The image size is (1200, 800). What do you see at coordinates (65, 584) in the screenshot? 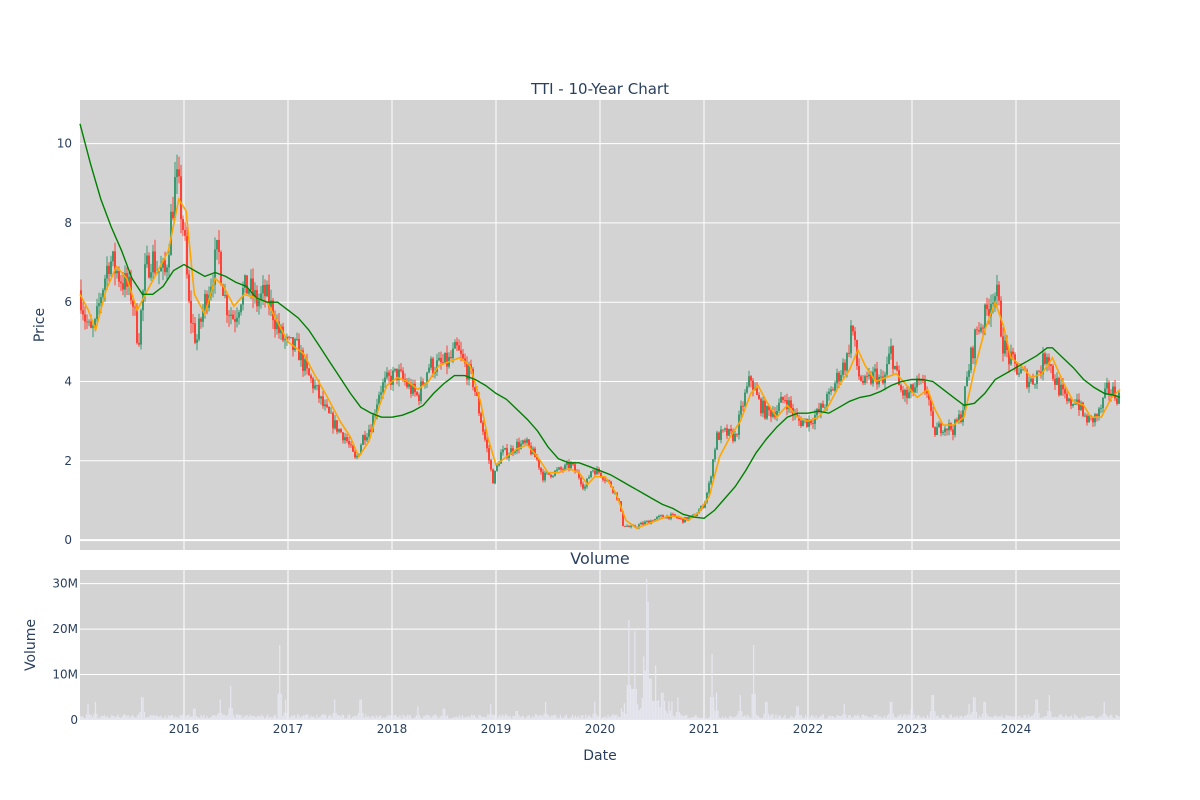
I see `volume-y-tick-label: 30M` at bounding box center [65, 584].